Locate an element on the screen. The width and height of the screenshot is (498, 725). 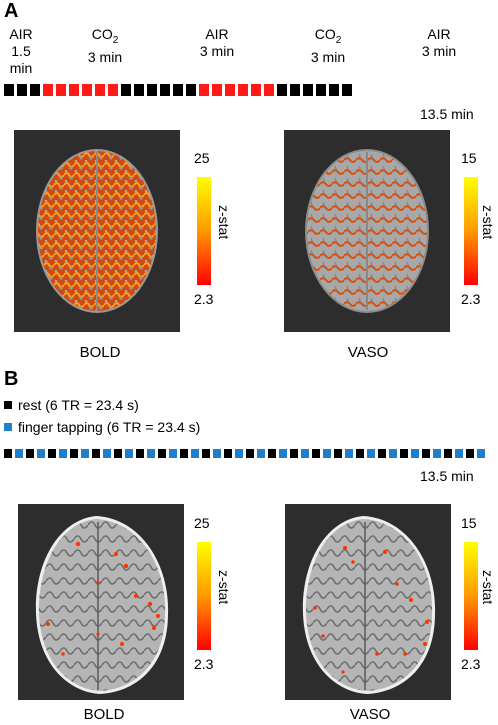
colorbar-vaso-a is located at coordinates (471, 231).